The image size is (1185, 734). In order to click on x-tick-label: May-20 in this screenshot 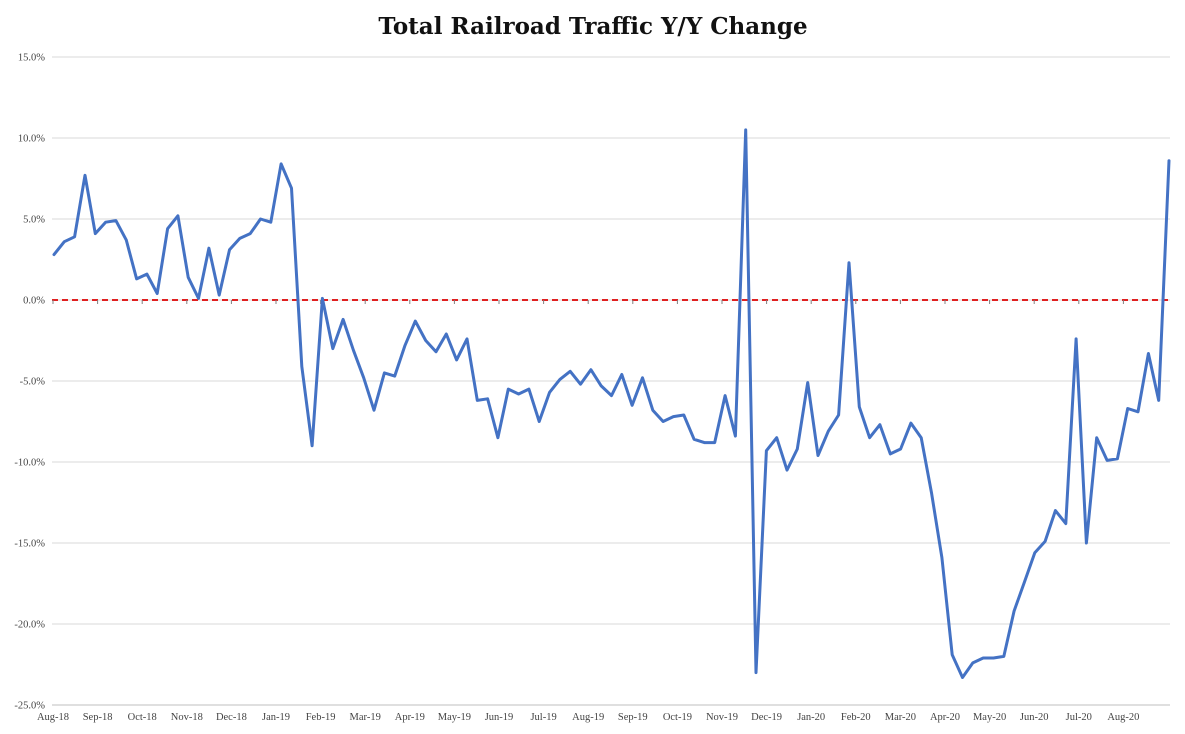, I will do `click(989, 717)`.